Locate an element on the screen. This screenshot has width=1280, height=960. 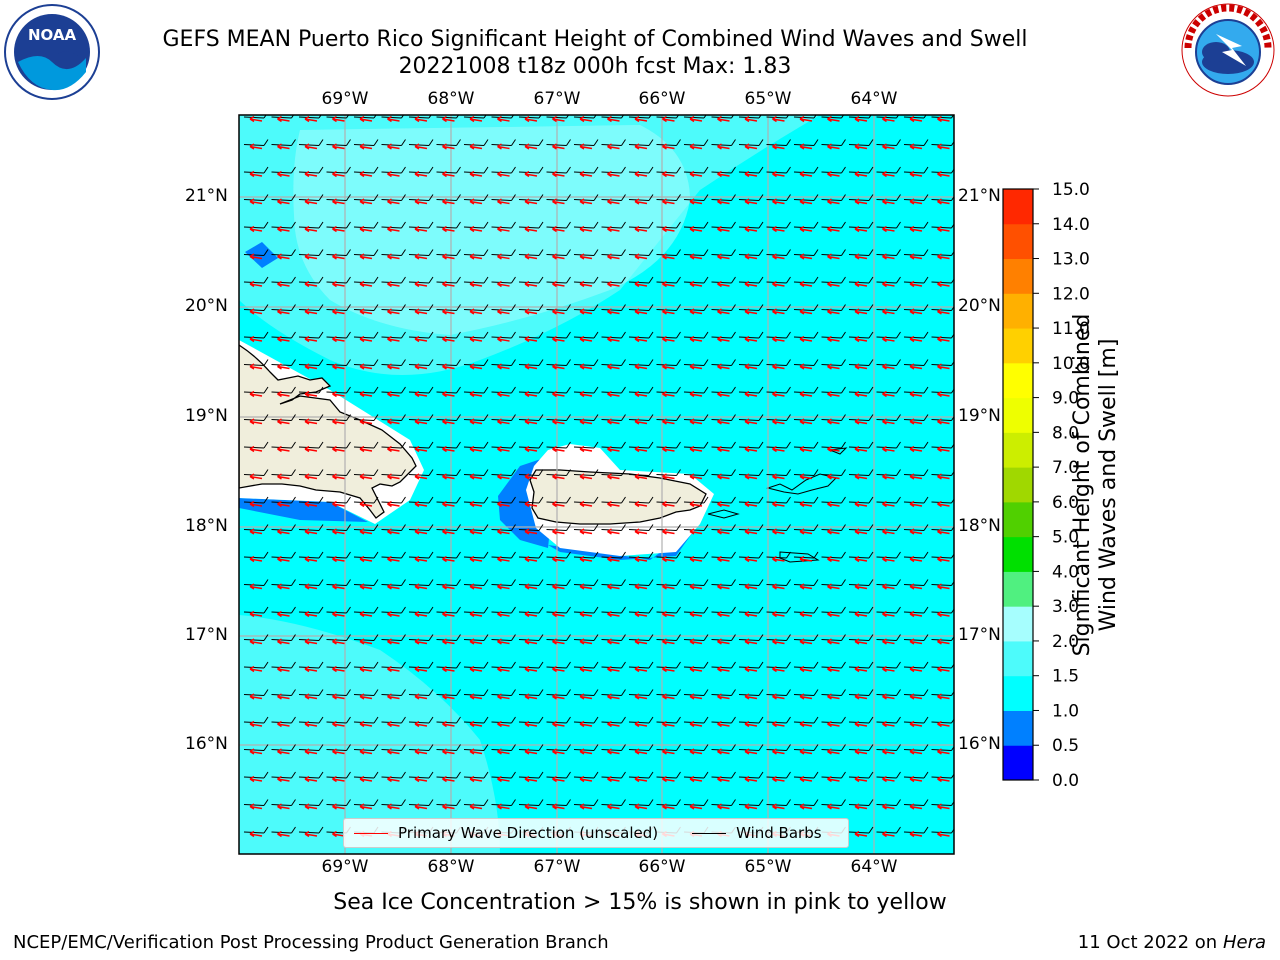
land-vieques is located at coordinates (723, 514).